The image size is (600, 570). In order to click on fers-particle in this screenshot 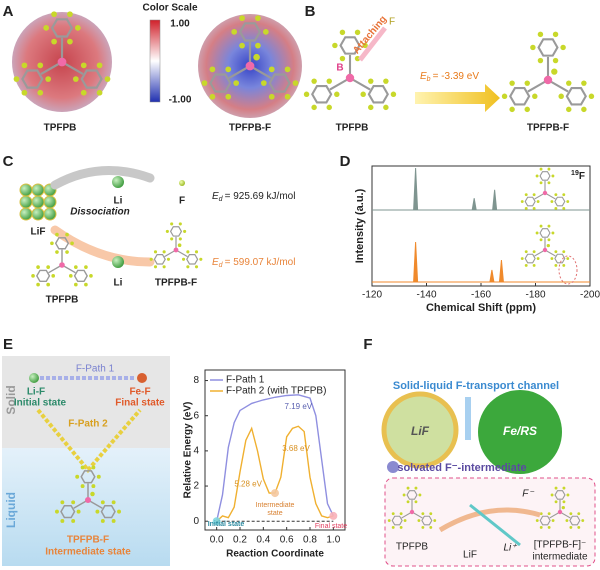, I will do `click(520, 432)`.